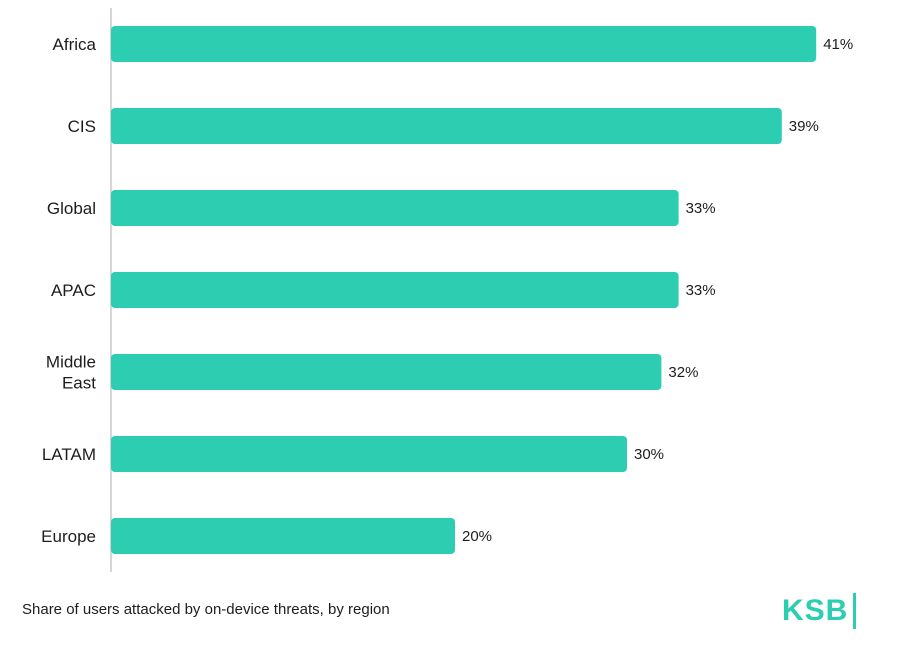 This screenshot has height=650, width=921. I want to click on bar-global, so click(395, 208).